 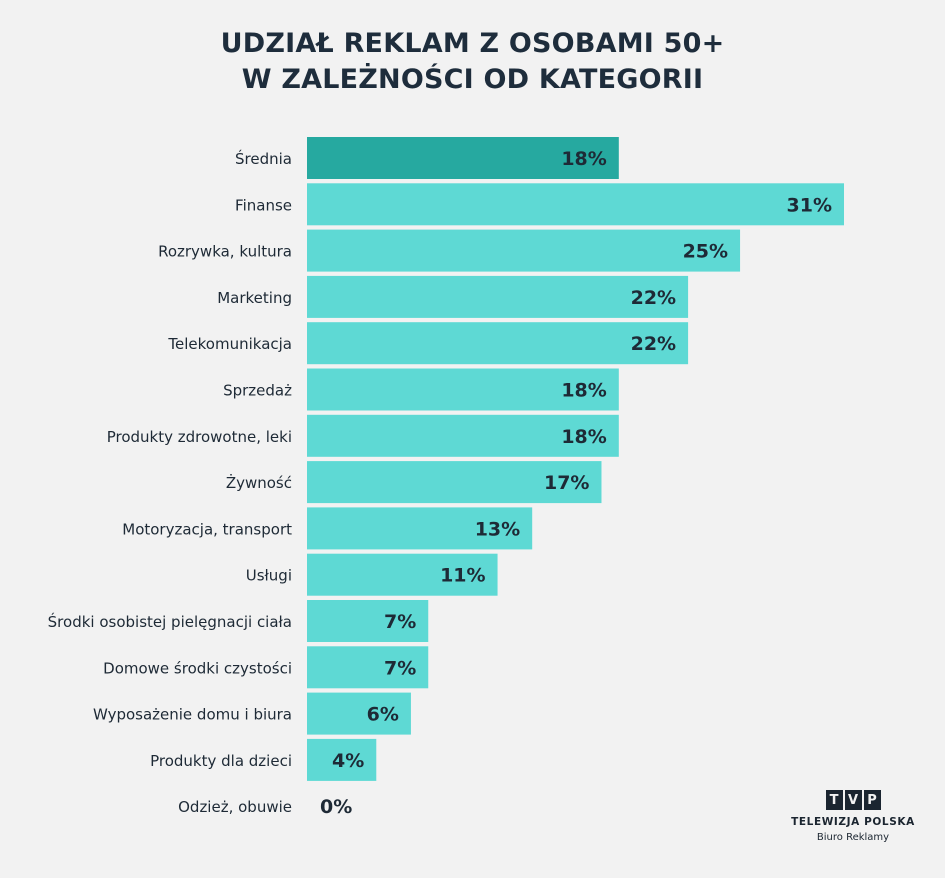 What do you see at coordinates (254, 298) in the screenshot?
I see `category-label: Marketing` at bounding box center [254, 298].